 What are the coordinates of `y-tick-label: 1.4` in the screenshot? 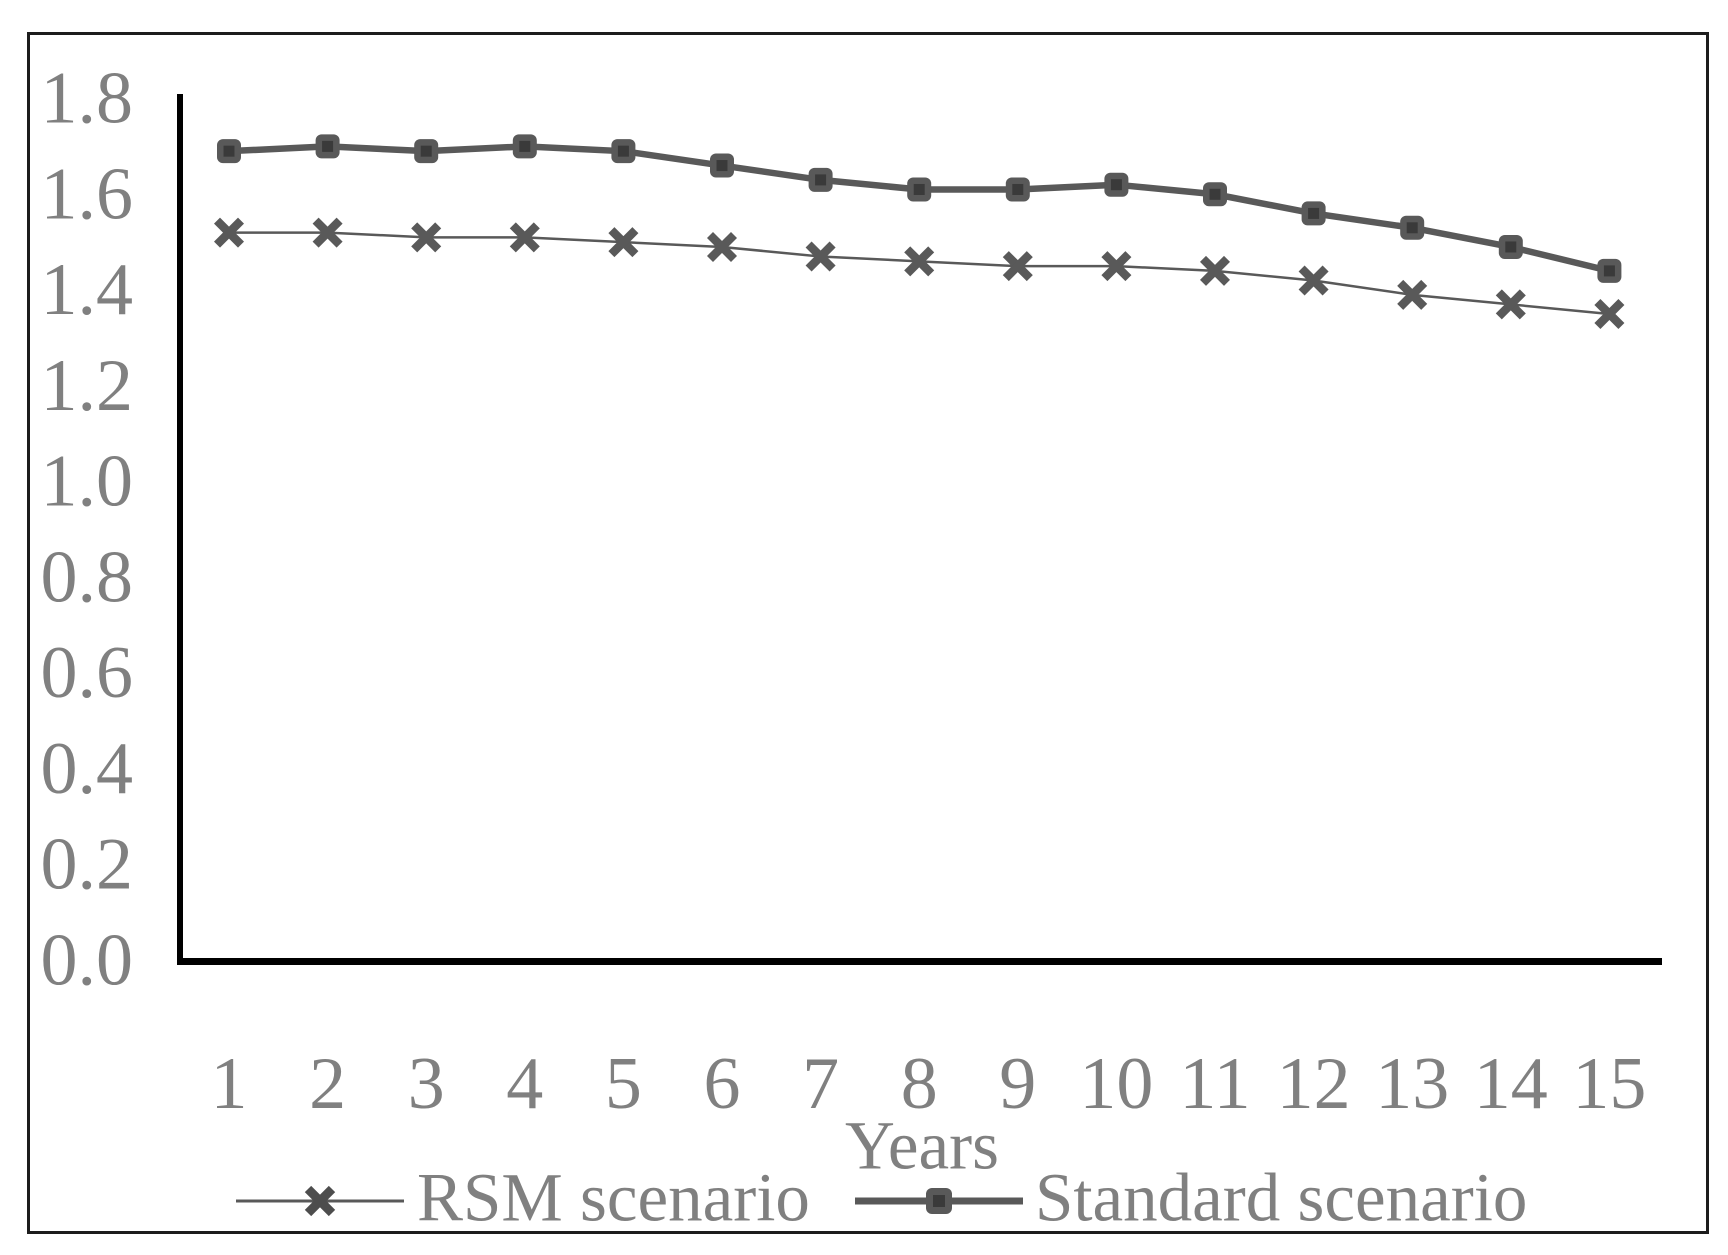 It's located at (87, 290).